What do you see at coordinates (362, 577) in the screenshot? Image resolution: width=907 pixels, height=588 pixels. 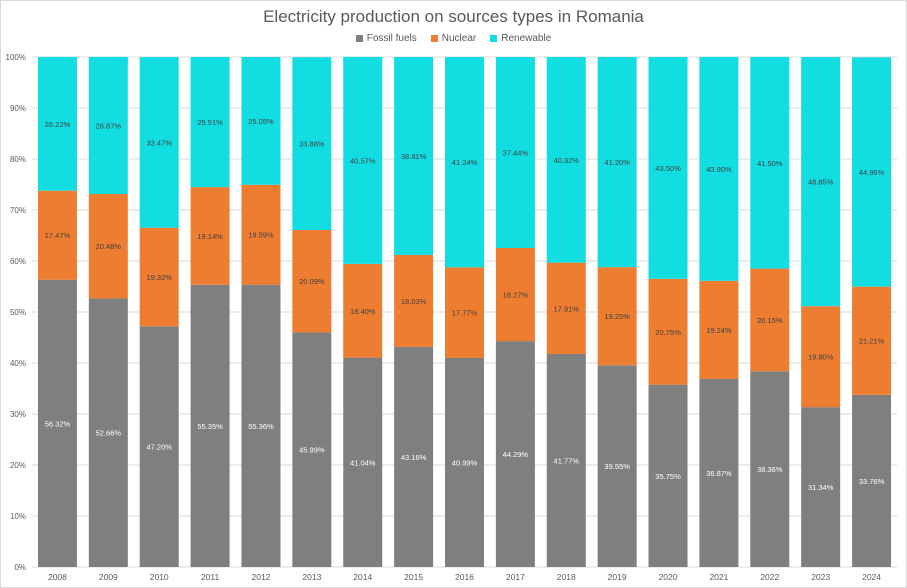 I see `x-tick-label: 2014` at bounding box center [362, 577].